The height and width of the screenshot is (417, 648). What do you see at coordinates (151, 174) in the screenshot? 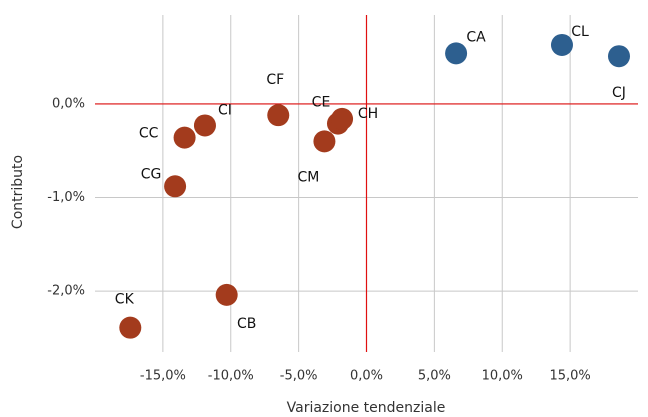
I see `point-label: CG` at bounding box center [151, 174].